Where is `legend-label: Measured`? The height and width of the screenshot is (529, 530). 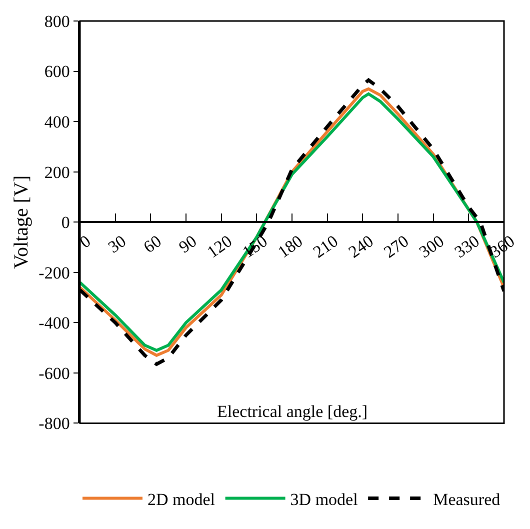 legend-label: Measured is located at coordinates (467, 499).